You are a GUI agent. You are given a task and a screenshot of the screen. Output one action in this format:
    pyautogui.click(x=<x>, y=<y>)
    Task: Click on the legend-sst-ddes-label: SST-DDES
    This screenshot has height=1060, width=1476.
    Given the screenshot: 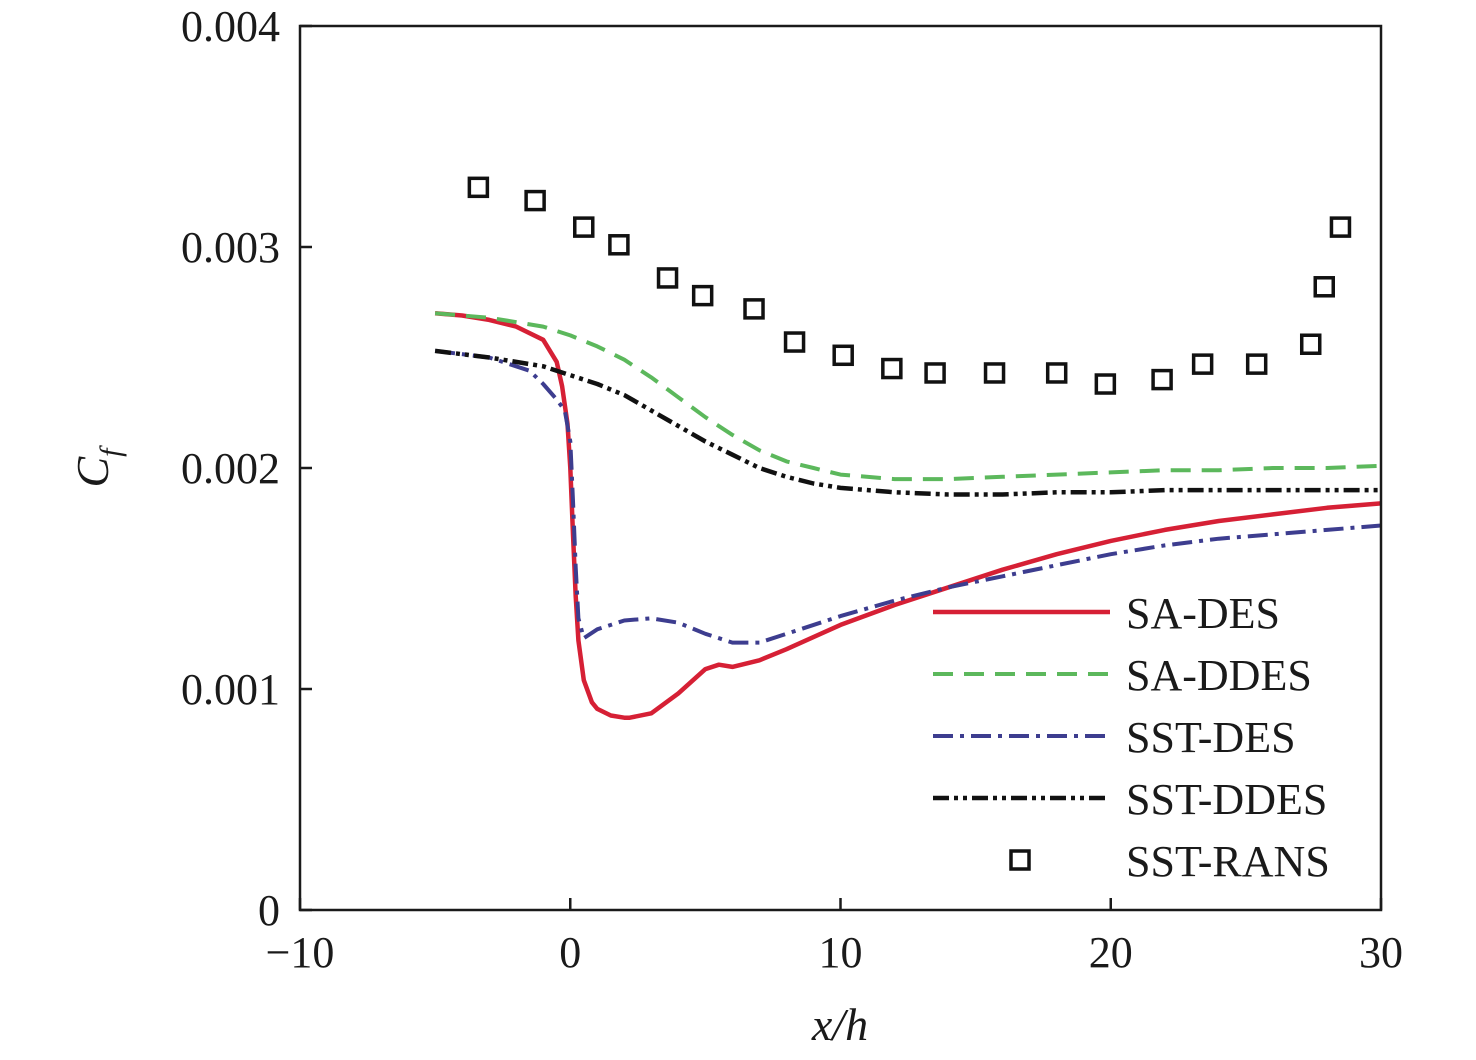 What is the action you would take?
    pyautogui.click(x=1226, y=799)
    